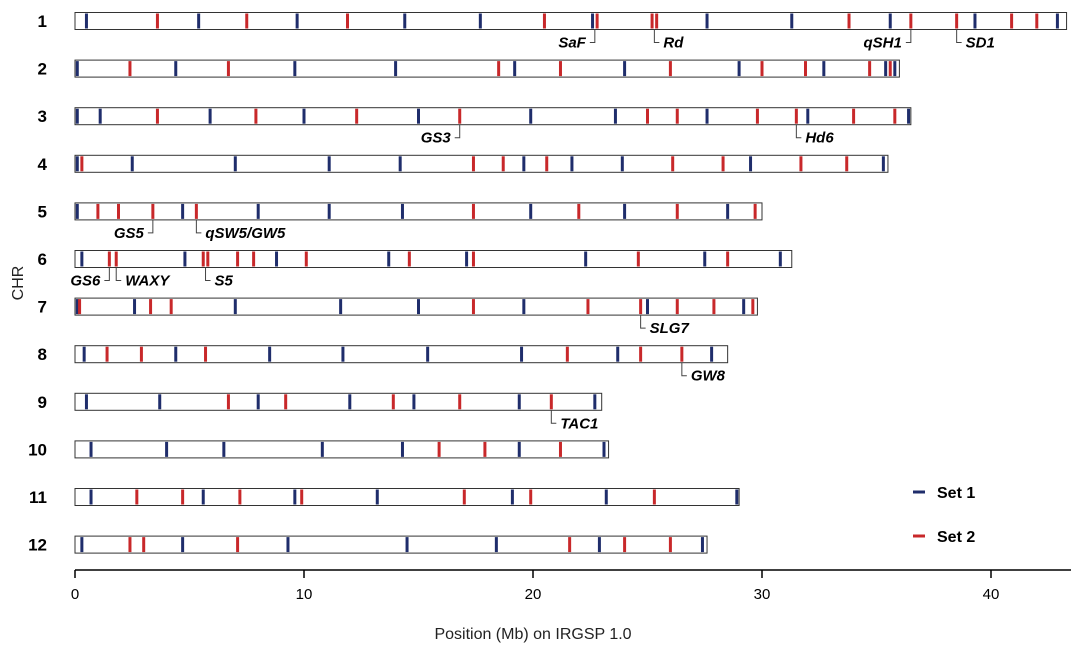  I want to click on y-axis-title: CHR, so click(18, 283).